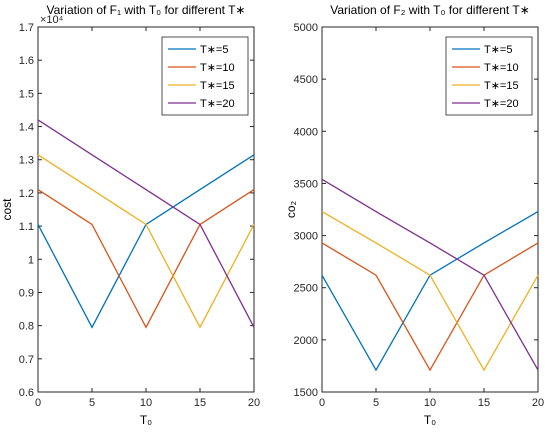 The width and height of the screenshot is (550, 438). Describe the element at coordinates (146, 10) in the screenshot. I see `left-chart-title: Variation of F₁ with T₀ for different T∗` at that location.